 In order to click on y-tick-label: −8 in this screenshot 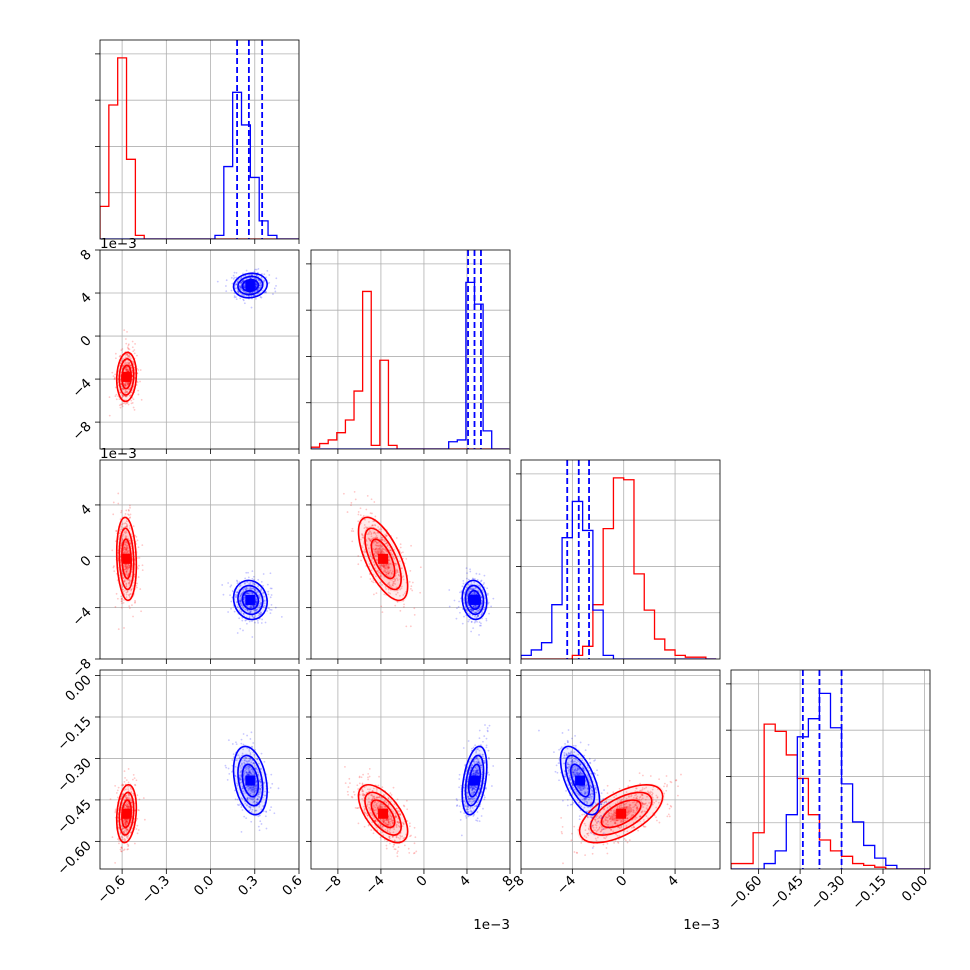, I will do `click(81, 431)`.